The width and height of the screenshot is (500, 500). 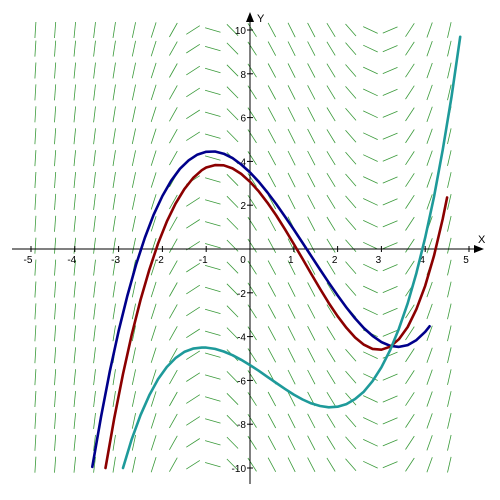 What do you see at coordinates (243, 206) in the screenshot?
I see `y-tick-label: 2` at bounding box center [243, 206].